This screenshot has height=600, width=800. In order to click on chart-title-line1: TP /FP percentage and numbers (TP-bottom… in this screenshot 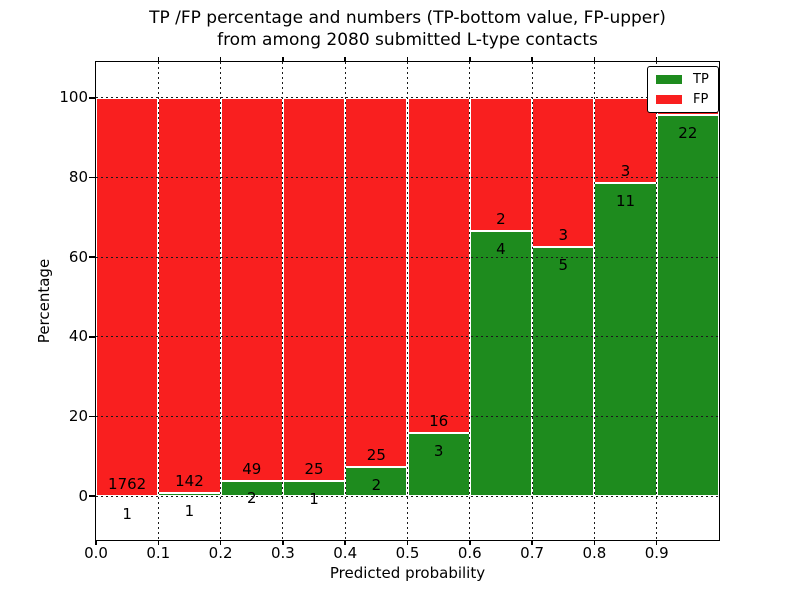, I will do `click(407, 18)`.